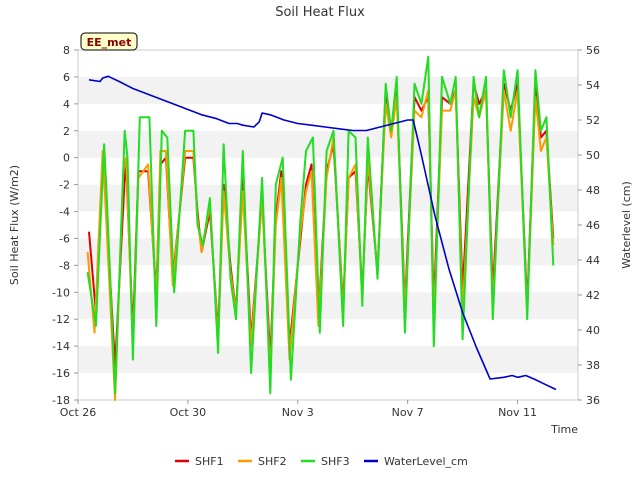 This screenshot has height=480, width=640. I want to click on legend-label-shf1: SHF1, so click(209, 461).